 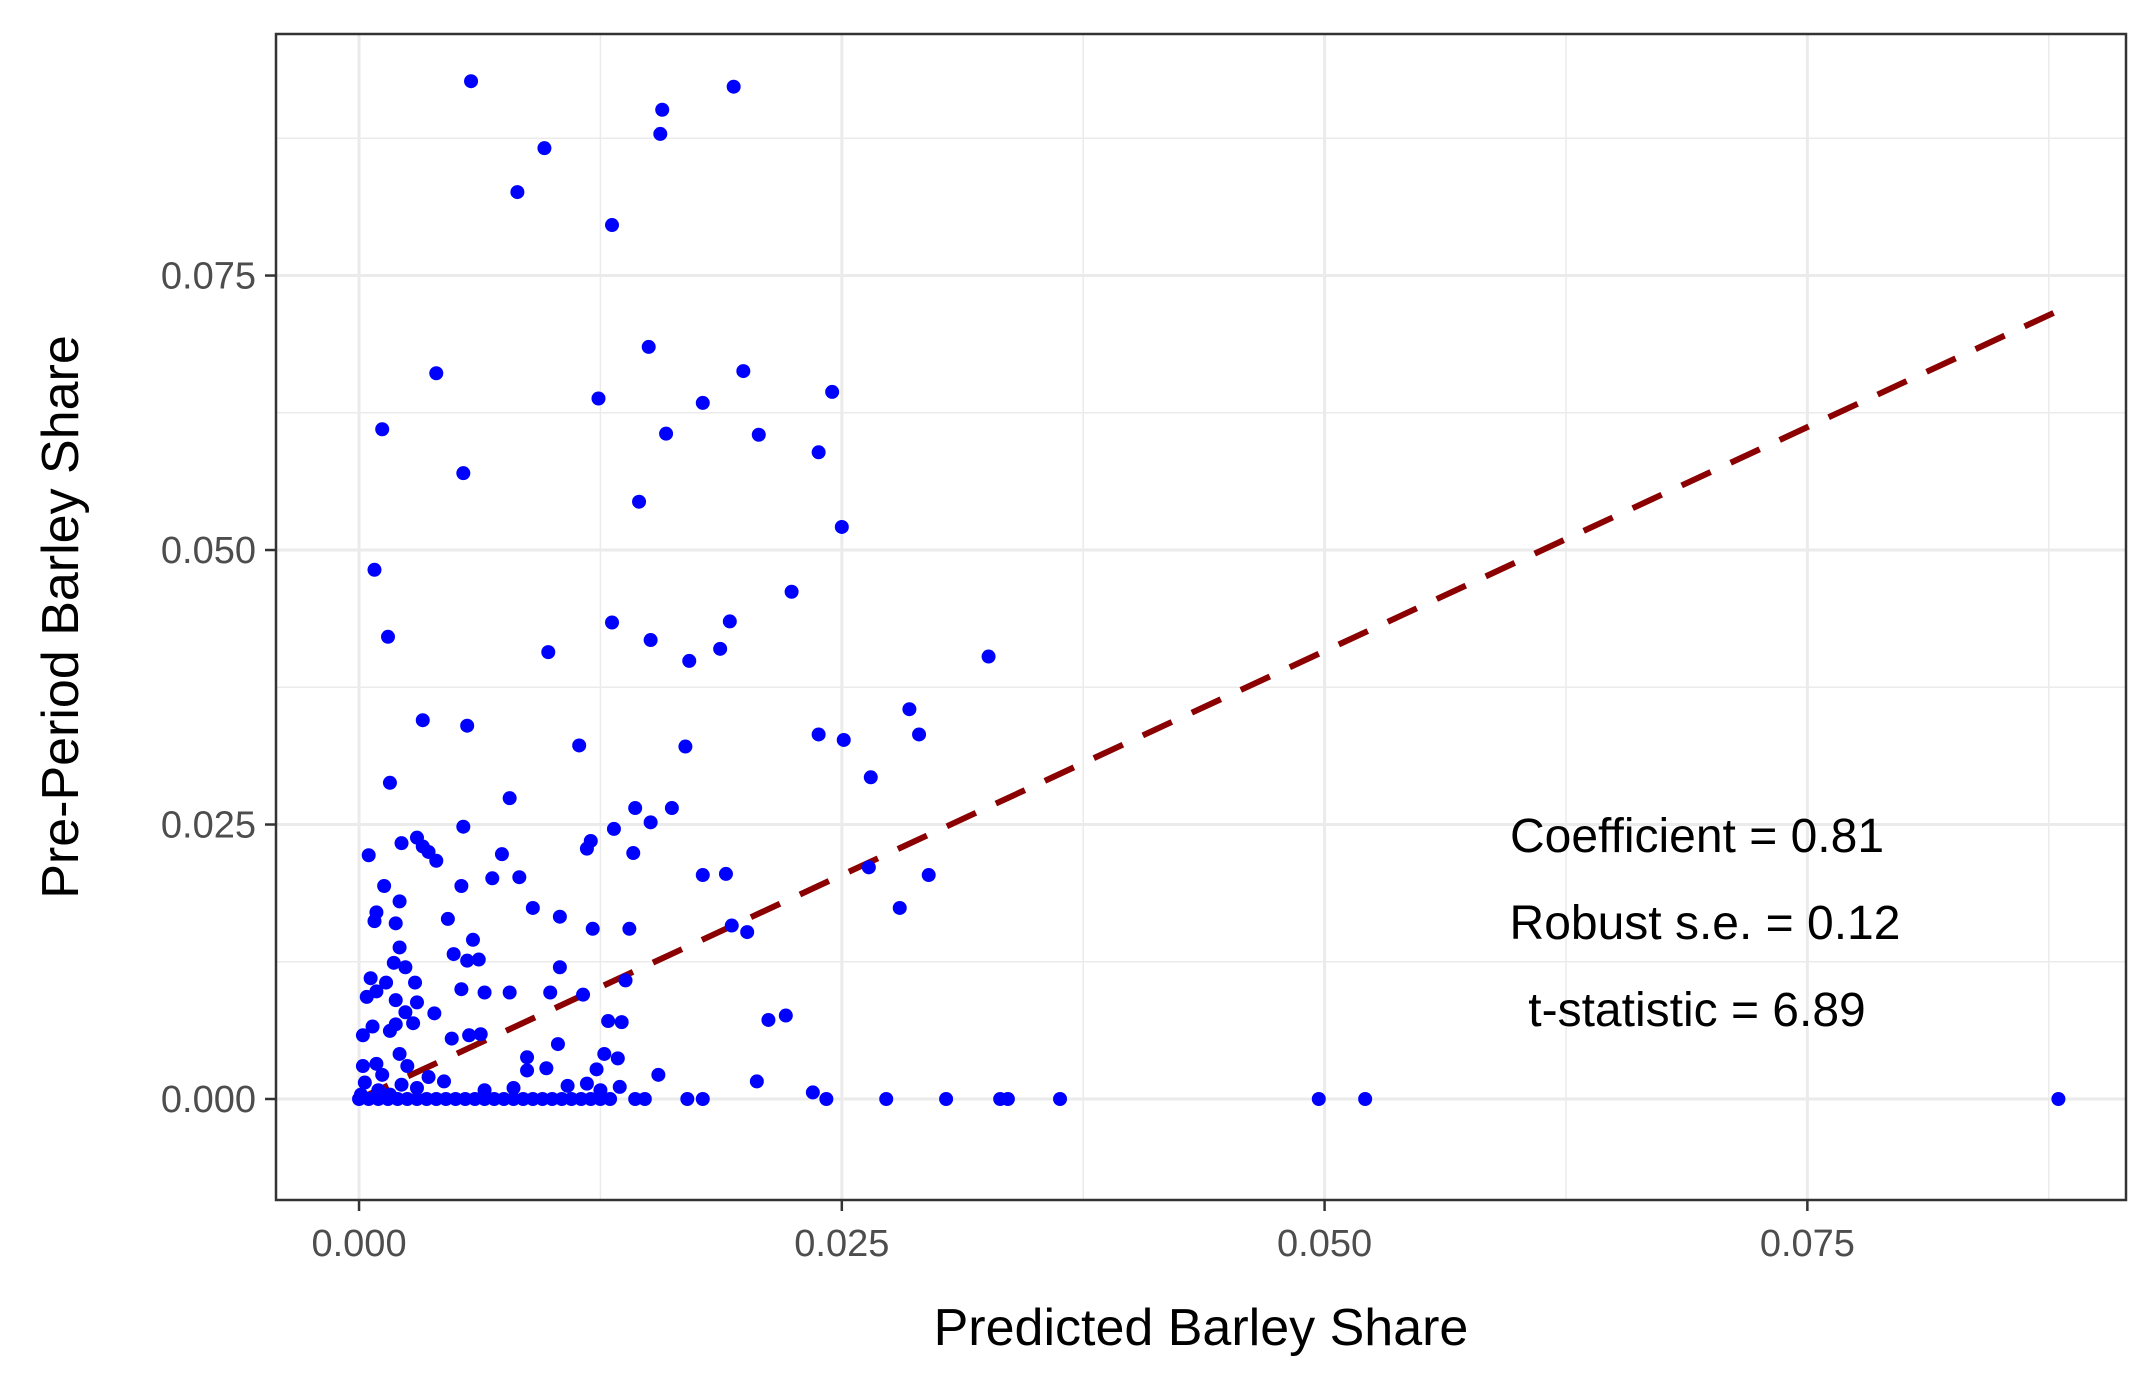 What do you see at coordinates (1697, 836) in the screenshot?
I see `annotation-coefficient: Coefficient = 0.81` at bounding box center [1697, 836].